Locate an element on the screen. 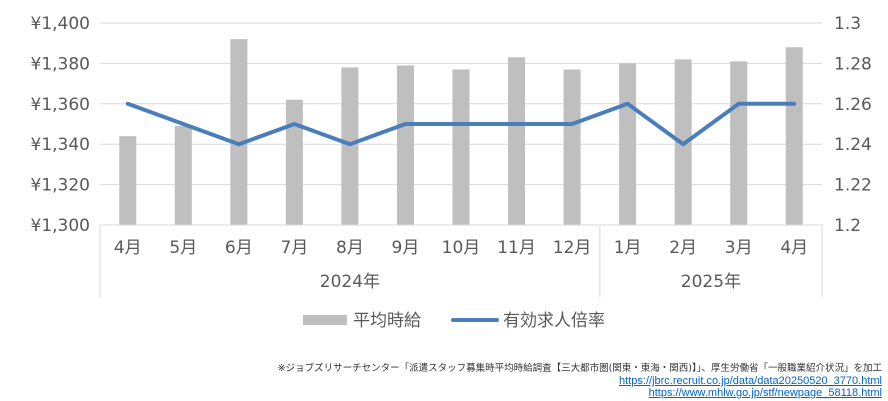 The height and width of the screenshot is (401, 888). x-tick-label: 10月 is located at coordinates (461, 248).